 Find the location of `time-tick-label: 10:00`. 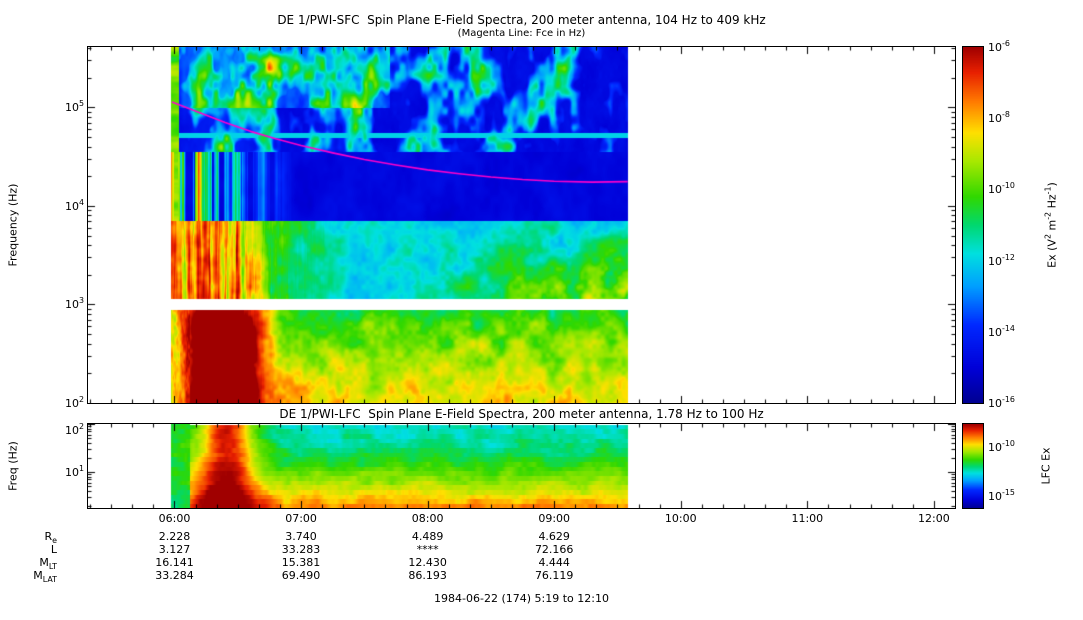

time-tick-label: 10:00 is located at coordinates (680, 518).